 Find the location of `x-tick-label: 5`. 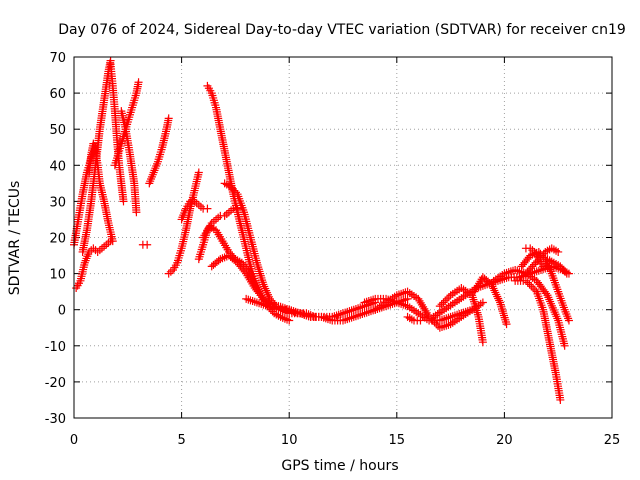

x-tick-label: 5 is located at coordinates (181, 440).